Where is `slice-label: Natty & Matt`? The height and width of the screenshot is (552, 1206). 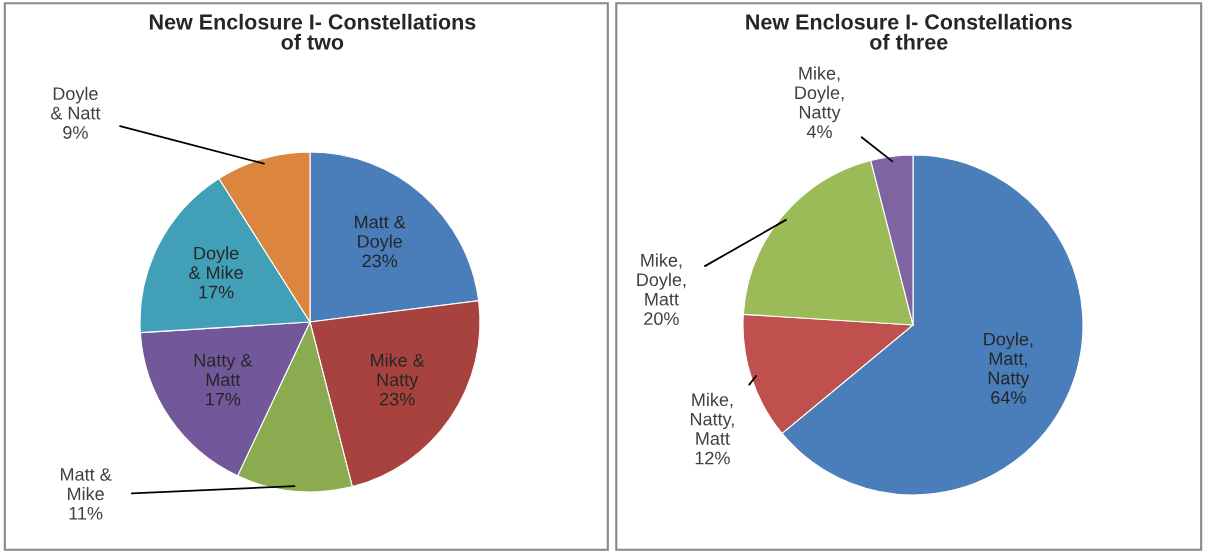
slice-label: Natty & Matt is located at coordinates (223, 370).